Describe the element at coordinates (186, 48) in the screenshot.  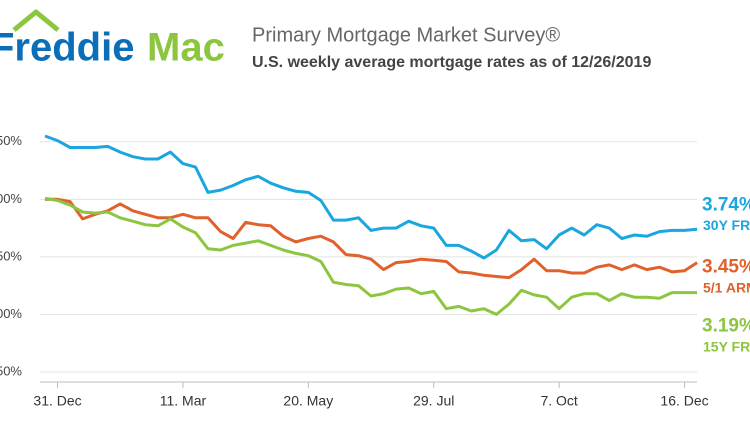
I see `brand-second: Mac` at that location.